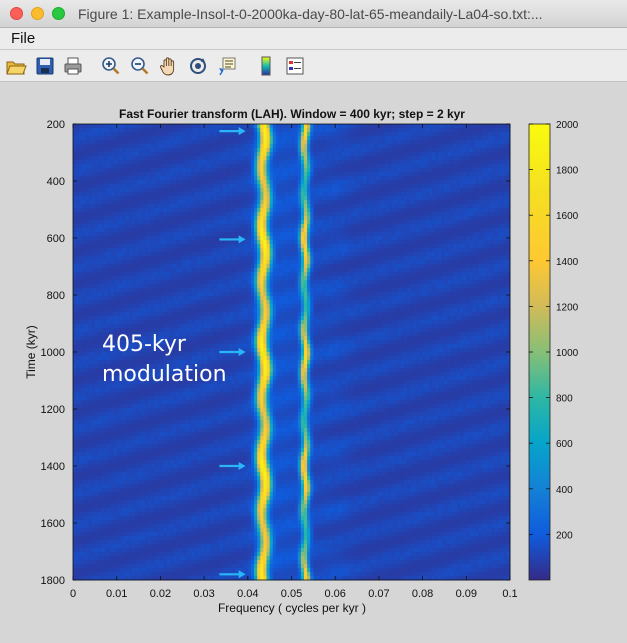 The width and height of the screenshot is (627, 643). I want to click on close-window-button, so click(16, 13).